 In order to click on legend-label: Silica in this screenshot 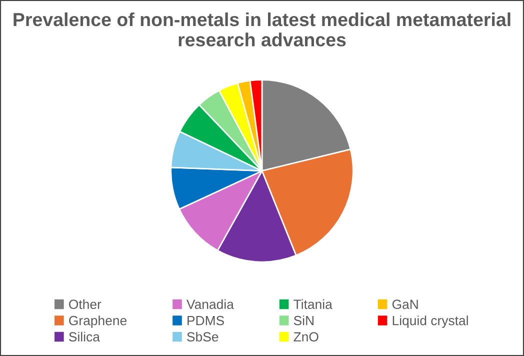, I will do `click(84, 337)`.